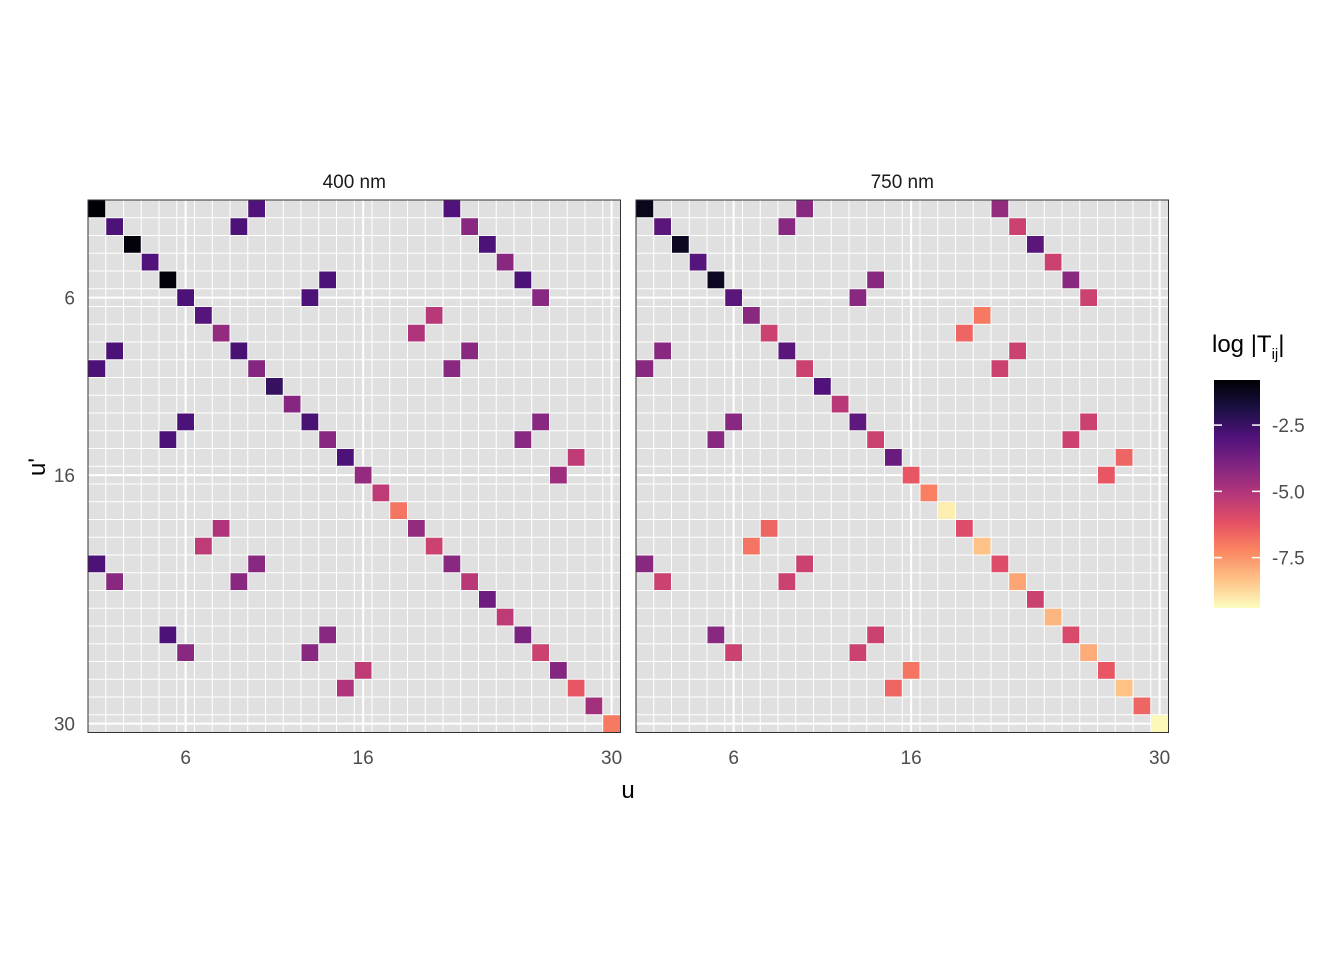 The image size is (1344, 960). I want to click on legend-colorbar, so click(1237, 494).